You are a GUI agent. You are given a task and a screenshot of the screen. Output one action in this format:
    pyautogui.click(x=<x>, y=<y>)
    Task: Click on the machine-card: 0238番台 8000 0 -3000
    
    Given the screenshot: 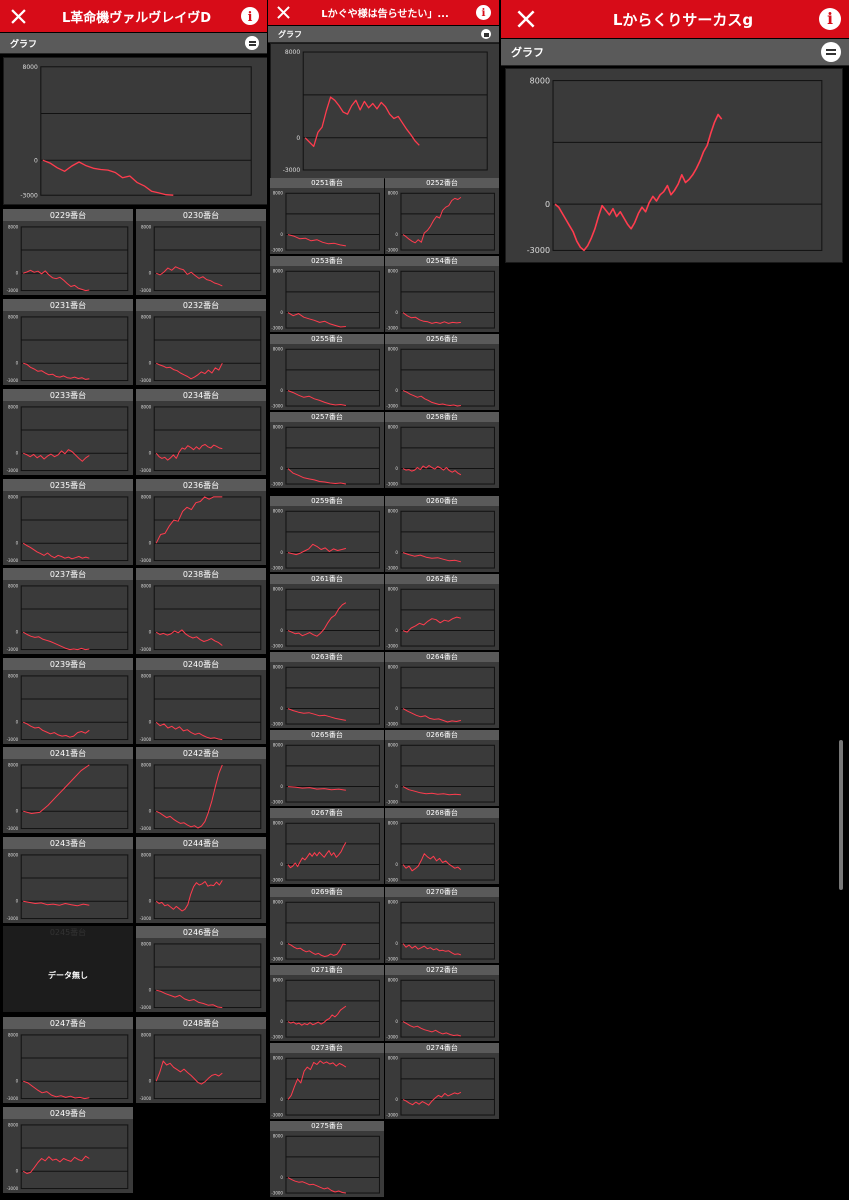 What is the action you would take?
    pyautogui.click(x=201, y=611)
    